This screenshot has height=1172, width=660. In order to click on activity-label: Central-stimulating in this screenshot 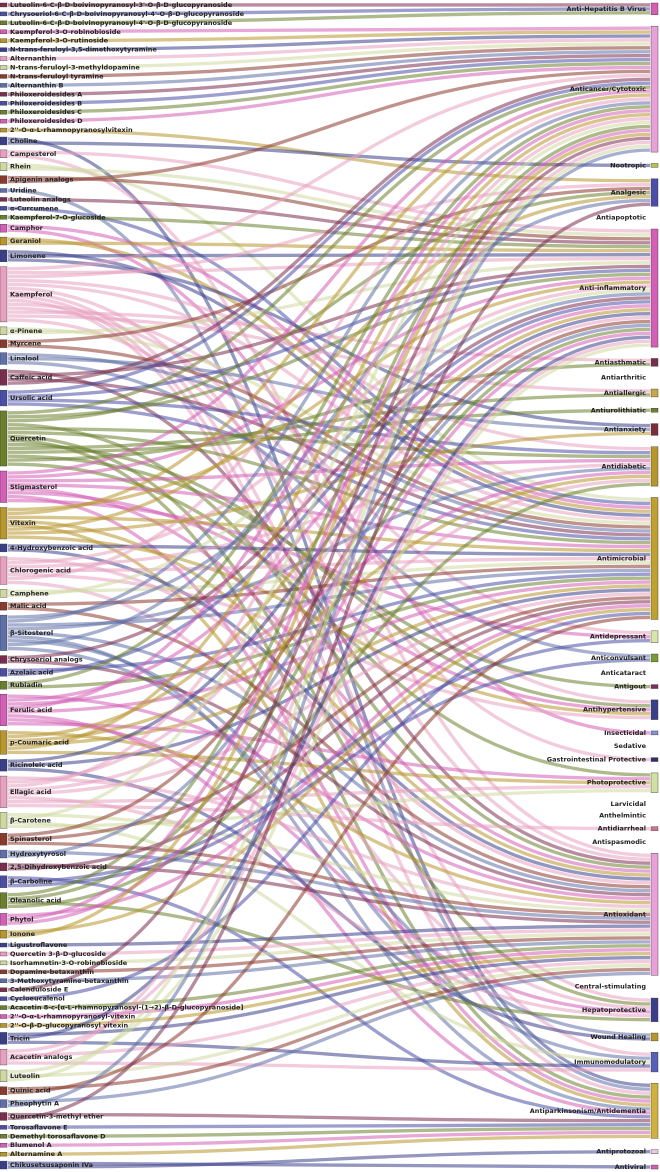, I will do `click(611, 987)`.